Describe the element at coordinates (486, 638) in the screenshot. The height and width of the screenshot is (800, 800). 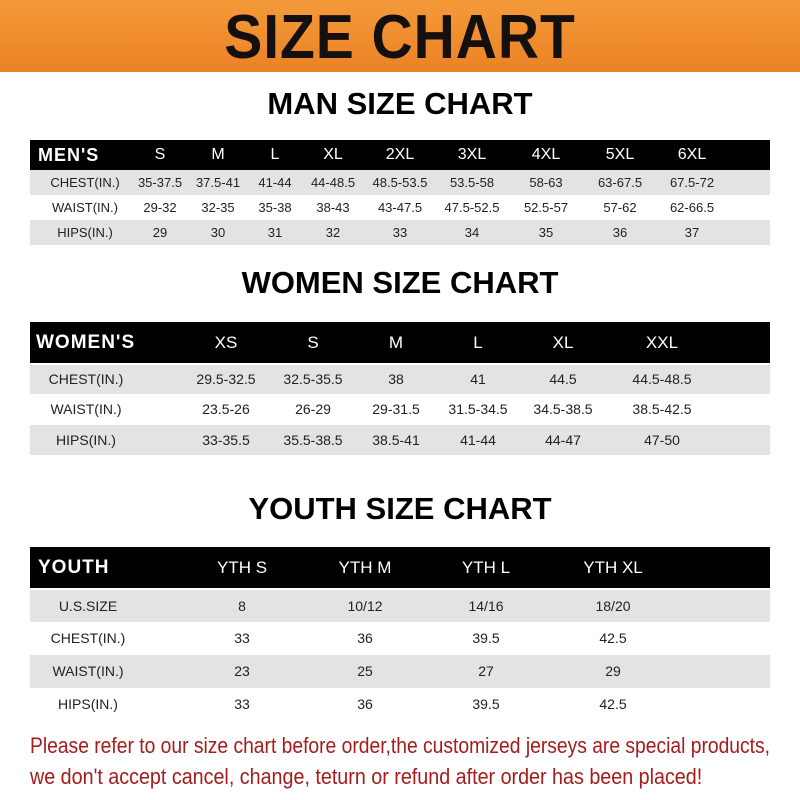
I see `table-cell: 39.5` at that location.